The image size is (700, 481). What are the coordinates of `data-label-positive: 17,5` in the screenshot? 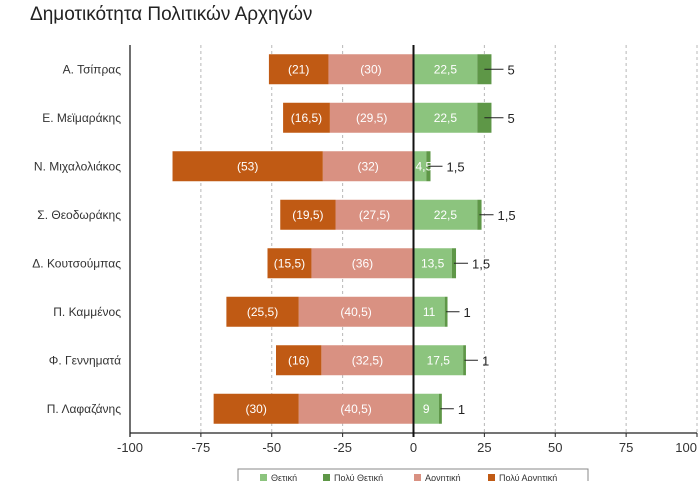 It's located at (439, 360).